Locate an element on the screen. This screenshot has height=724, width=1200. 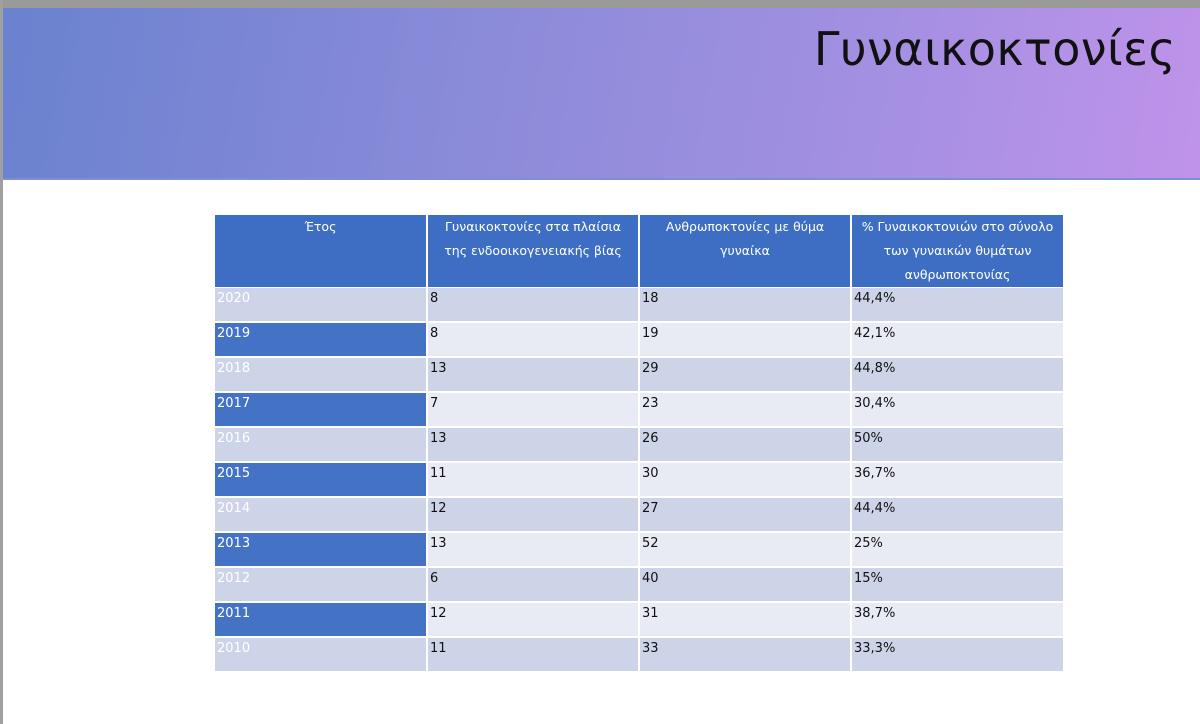
cell-homicides: 26 is located at coordinates (745, 445).